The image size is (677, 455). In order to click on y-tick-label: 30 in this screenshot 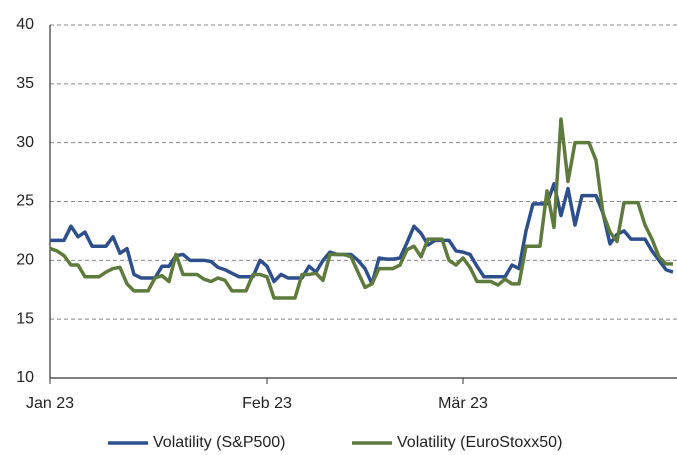, I will do `click(25, 142)`.